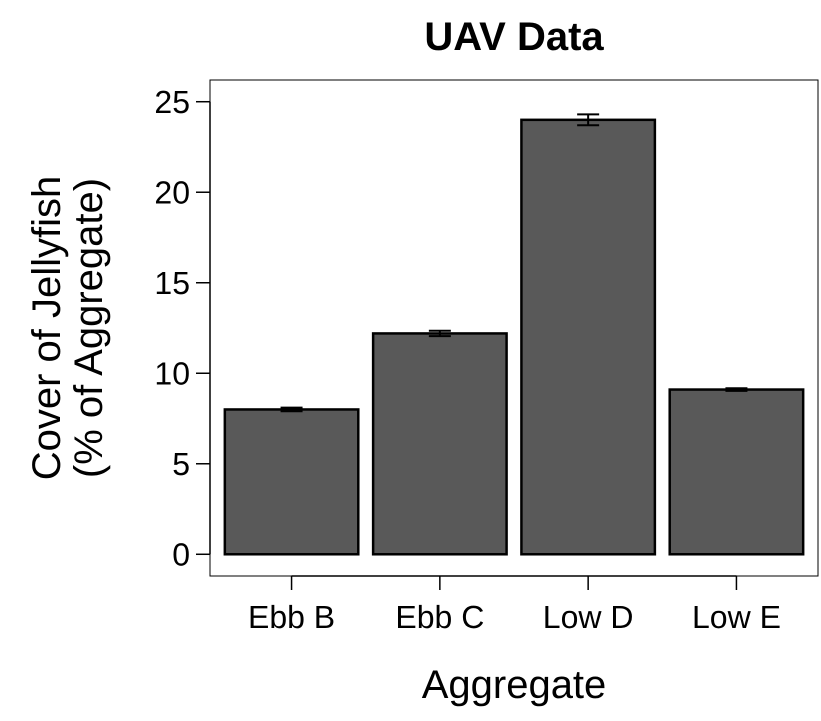 This screenshot has height=721, width=821. Describe the element at coordinates (181, 464) in the screenshot. I see `y-tick-label: 5` at that location.